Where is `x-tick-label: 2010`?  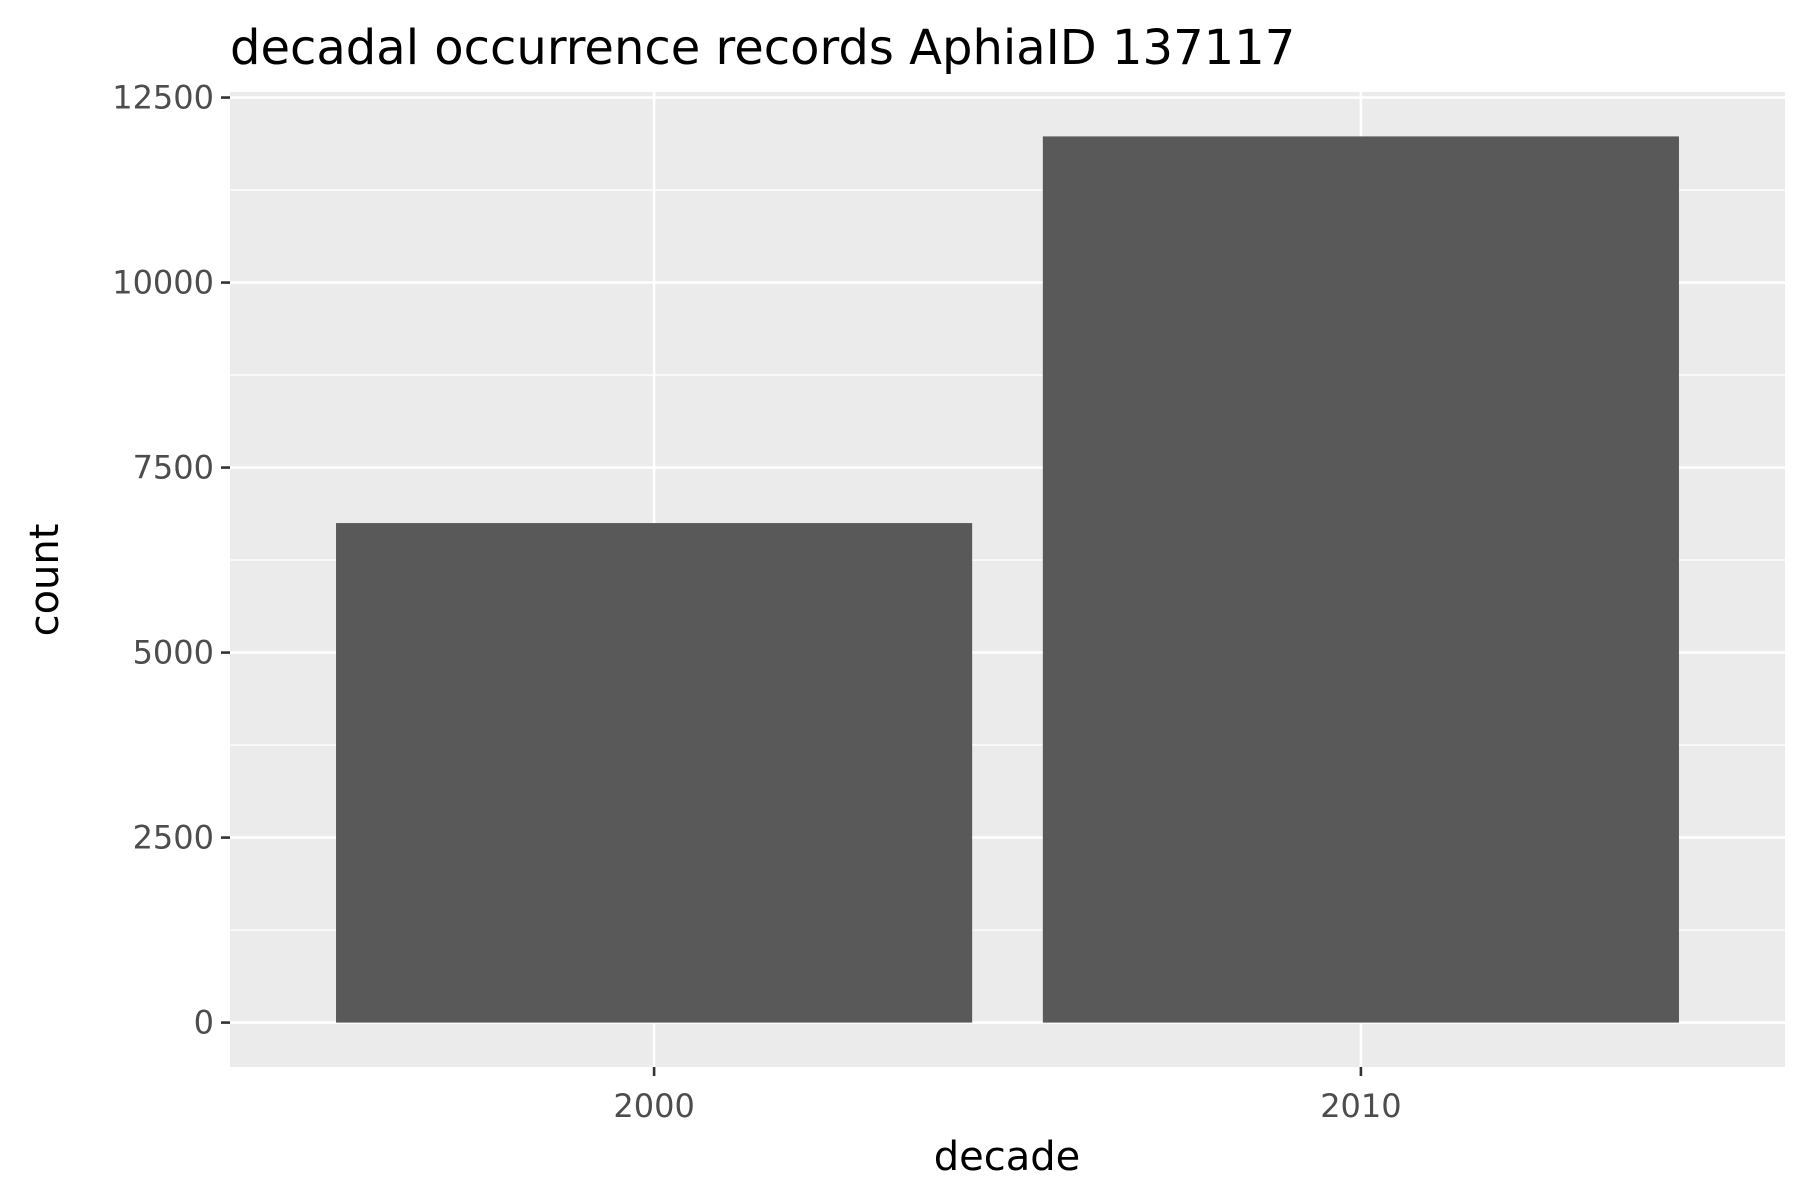
x-tick-label: 2010 is located at coordinates (1360, 1106).